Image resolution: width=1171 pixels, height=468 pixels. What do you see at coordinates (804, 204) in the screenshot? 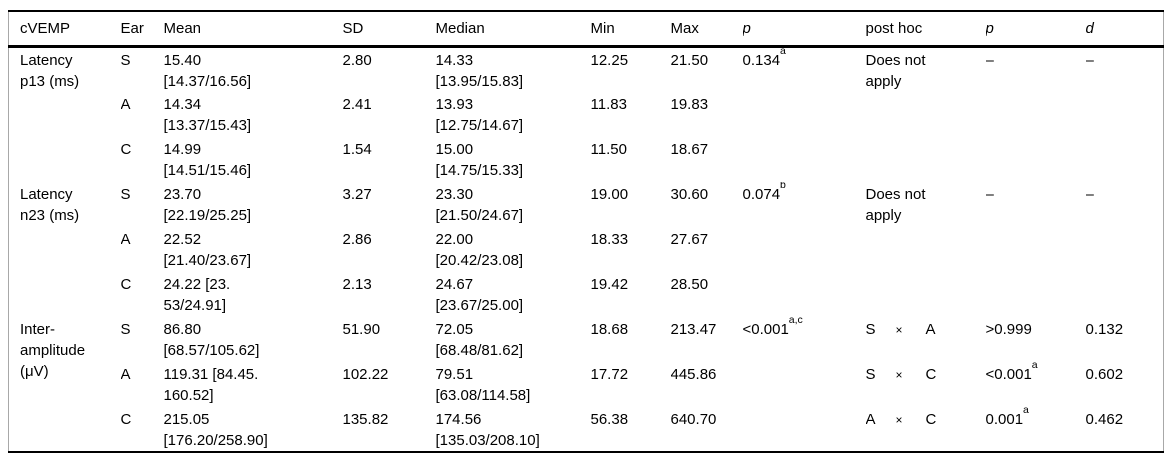
I see `cell-p: 0.074b` at bounding box center [804, 204].